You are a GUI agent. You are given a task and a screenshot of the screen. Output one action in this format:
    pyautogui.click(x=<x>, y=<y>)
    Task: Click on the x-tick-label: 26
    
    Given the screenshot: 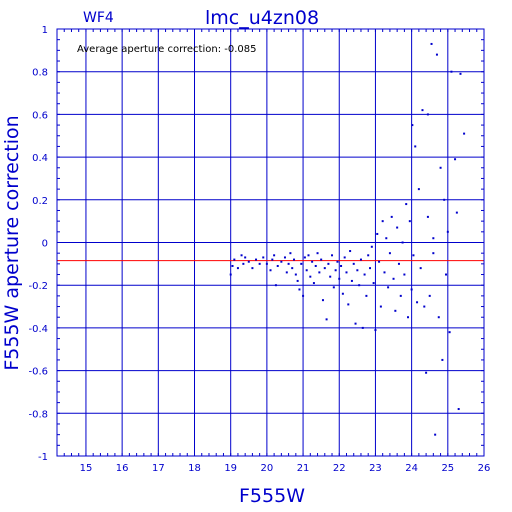 What is the action you would take?
    pyautogui.click(x=484, y=468)
    